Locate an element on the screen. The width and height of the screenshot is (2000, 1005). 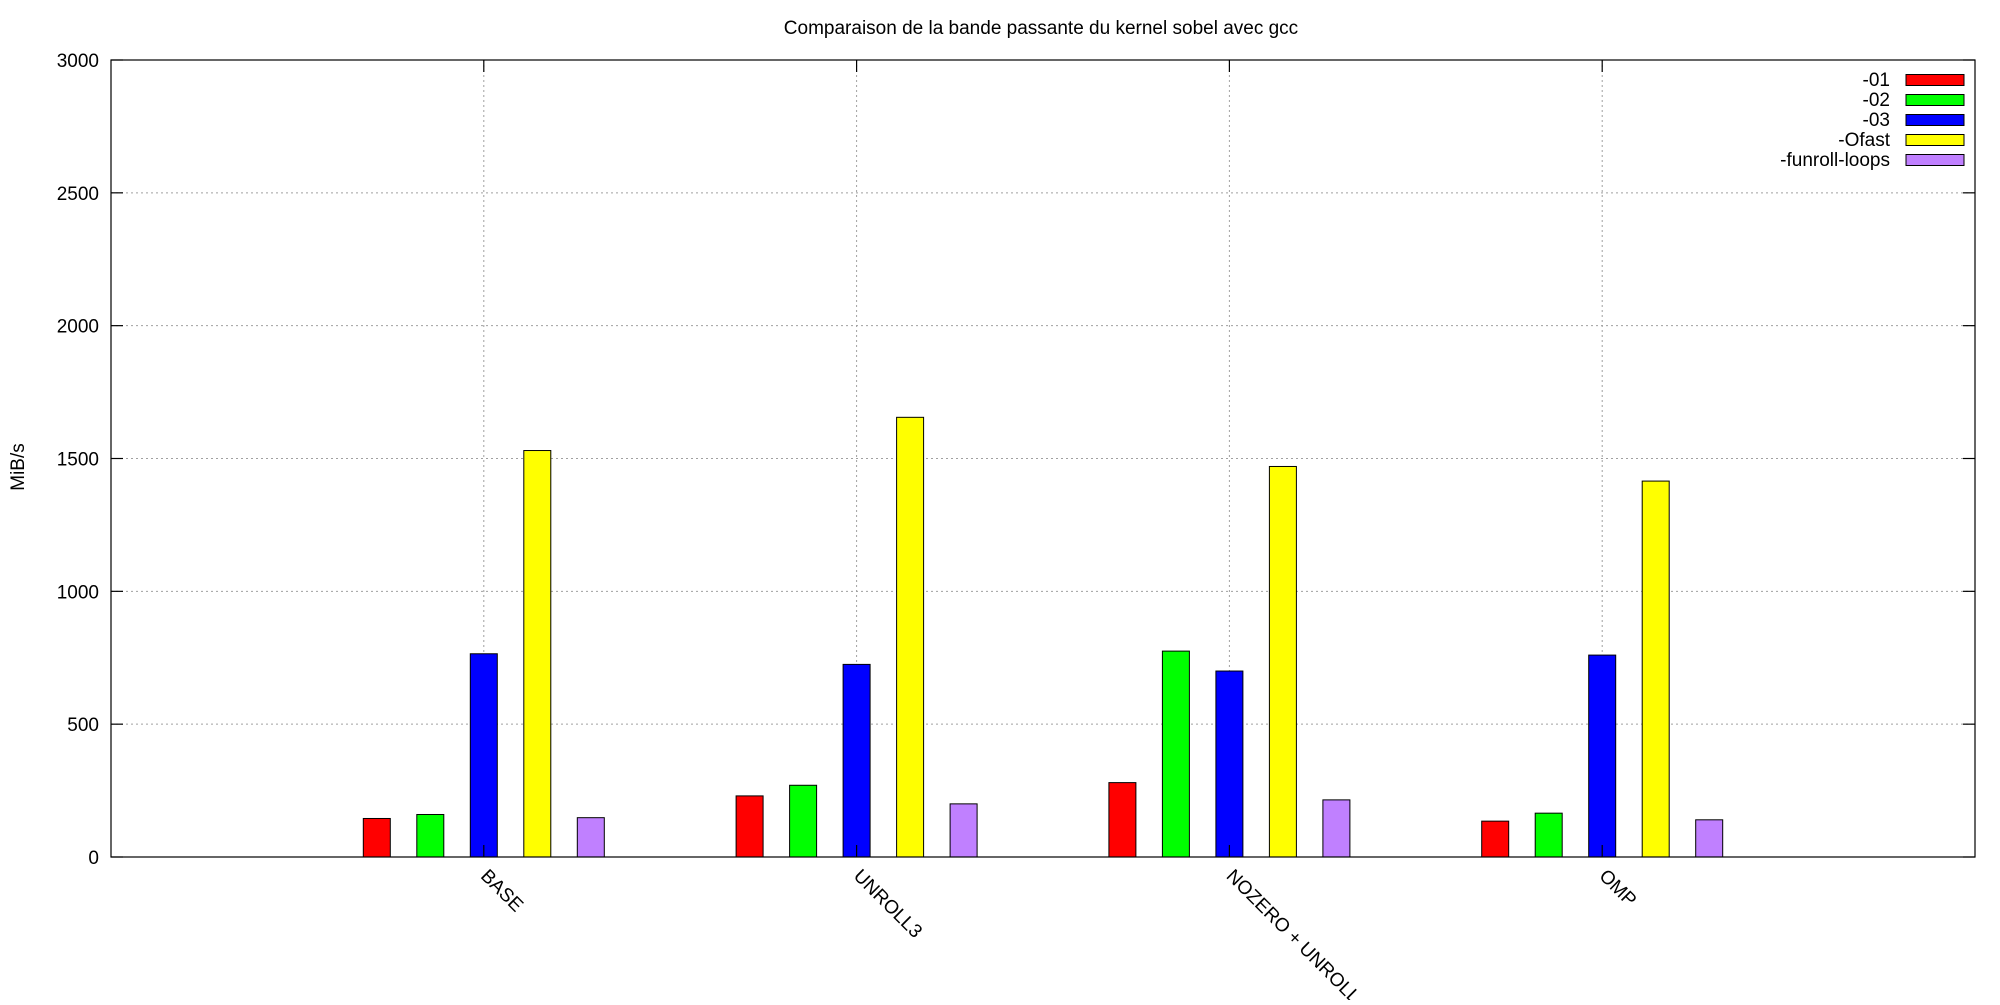
y-tick-label: 500 is located at coordinates (83, 725).